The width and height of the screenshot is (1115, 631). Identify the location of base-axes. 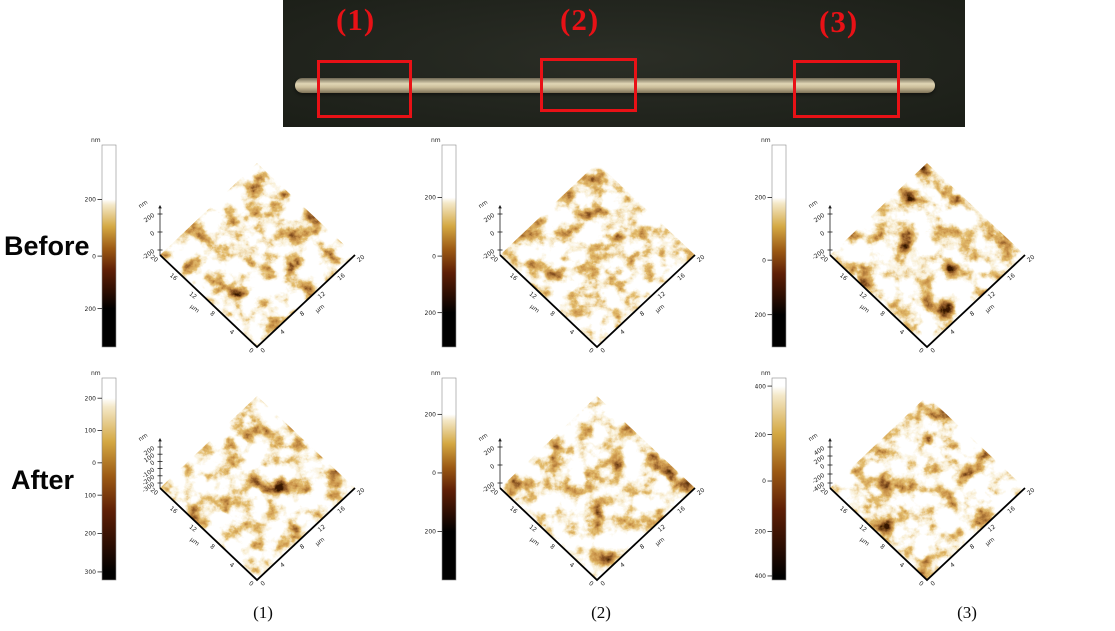
(927, 301).